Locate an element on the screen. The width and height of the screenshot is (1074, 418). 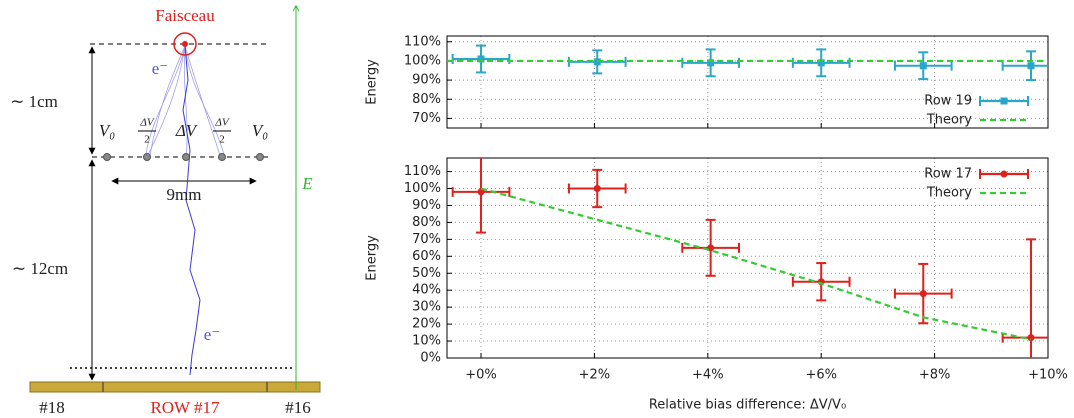
width-label: 9mm is located at coordinates (184, 194).